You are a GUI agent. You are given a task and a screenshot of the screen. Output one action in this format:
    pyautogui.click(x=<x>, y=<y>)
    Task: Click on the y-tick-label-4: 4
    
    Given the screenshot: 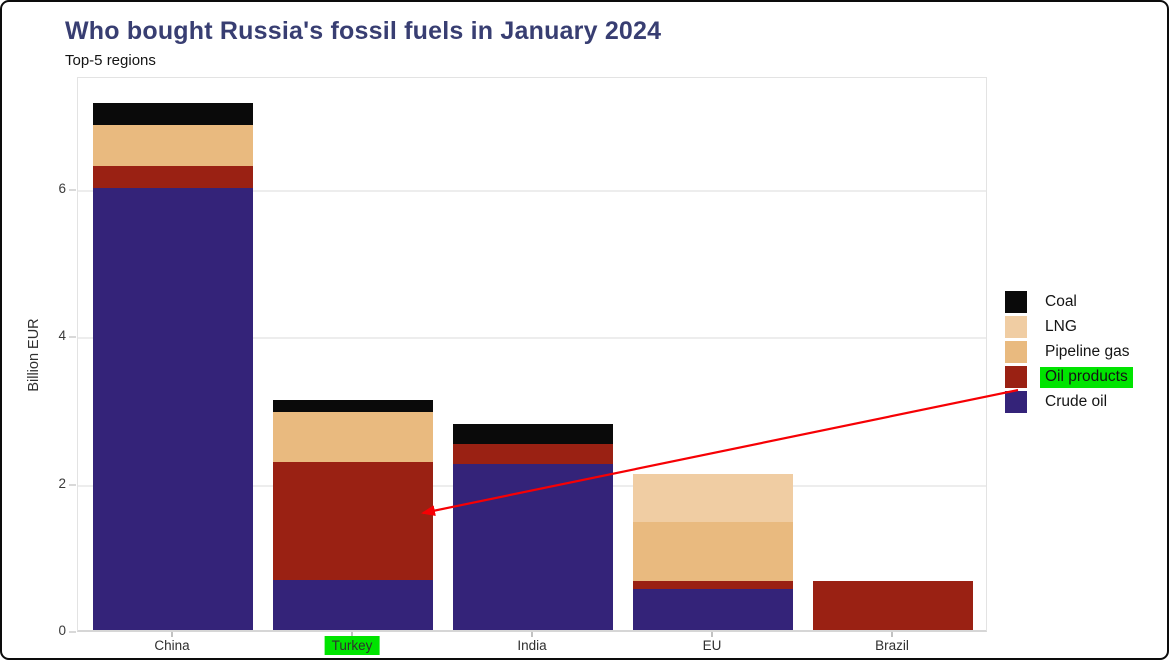 What is the action you would take?
    pyautogui.click(x=62, y=336)
    